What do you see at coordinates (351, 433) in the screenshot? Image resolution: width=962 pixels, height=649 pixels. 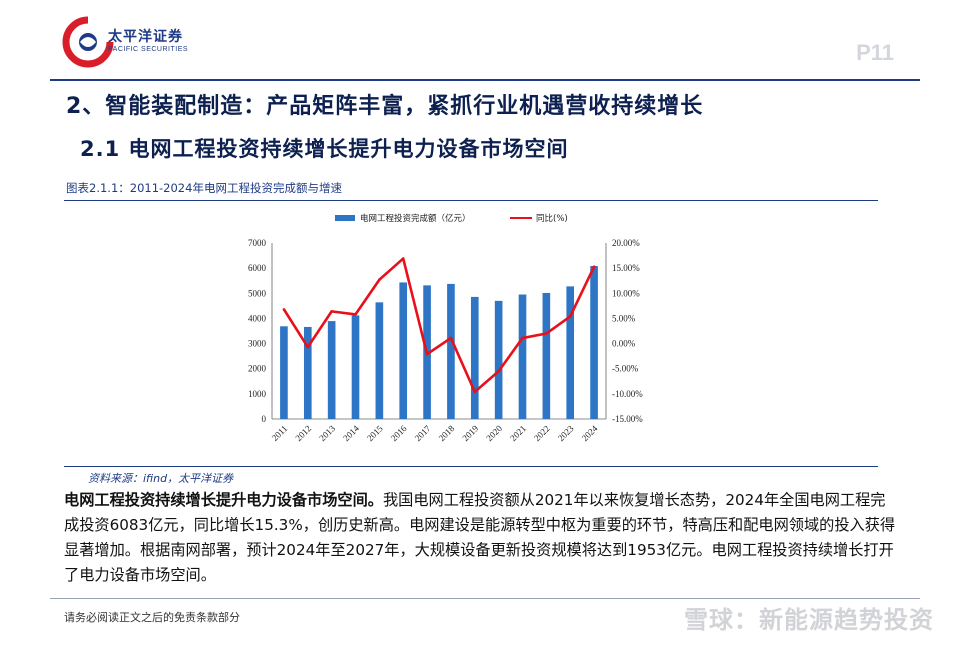 I see `x-tick-label: 2014` at bounding box center [351, 433].